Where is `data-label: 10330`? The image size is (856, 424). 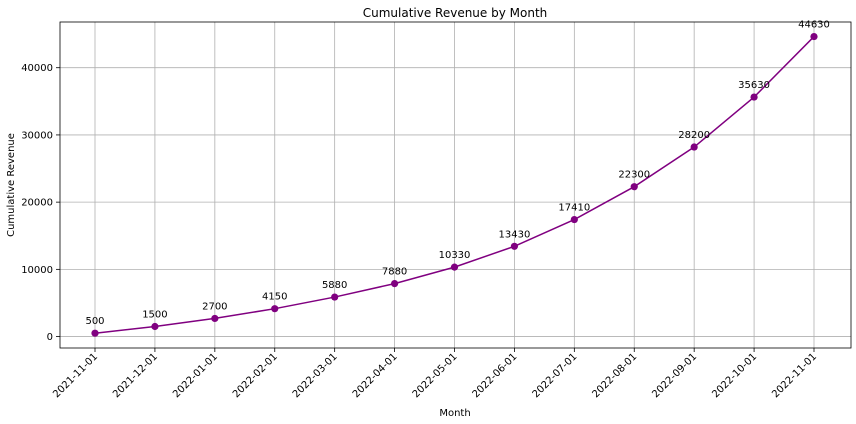
data-label: 10330 is located at coordinates (455, 255).